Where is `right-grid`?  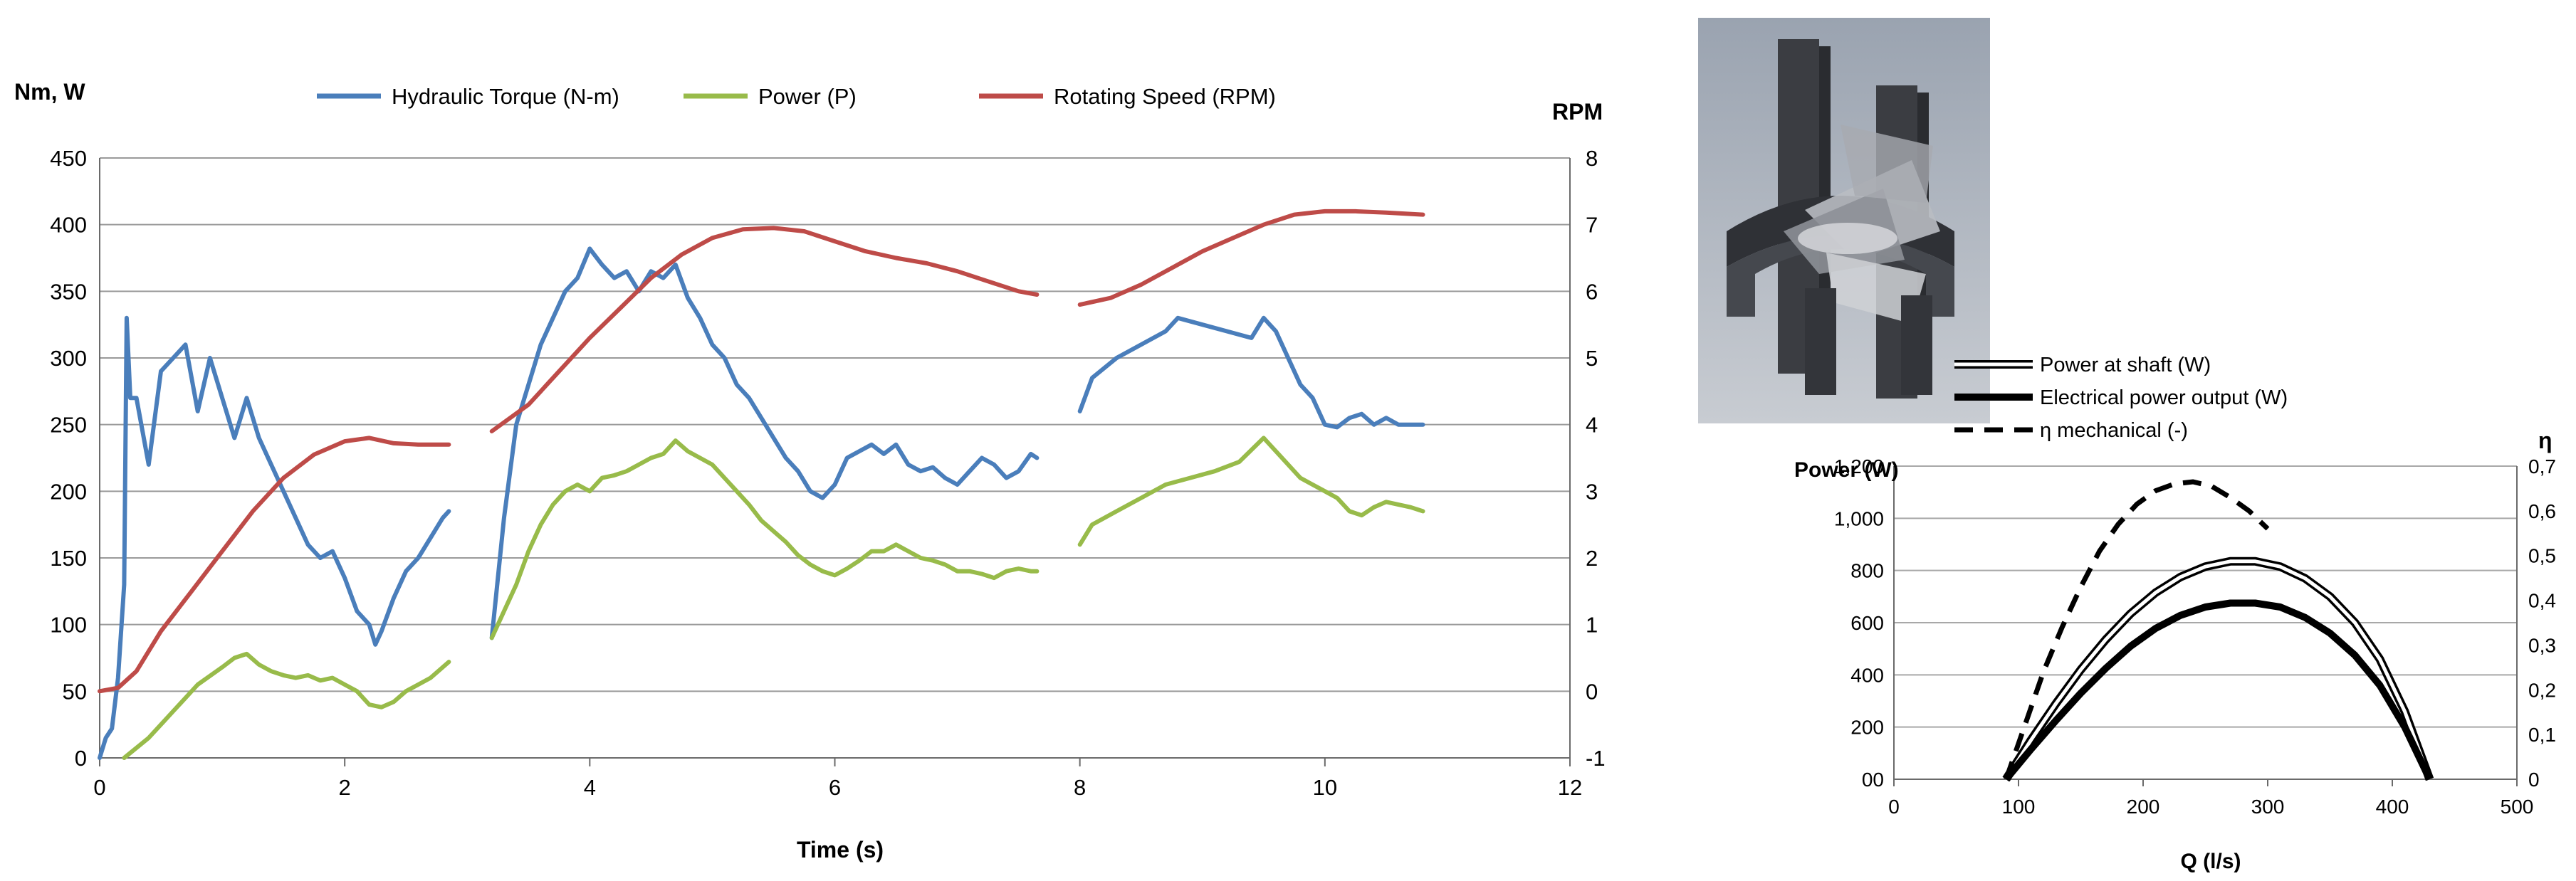
right-grid is located at coordinates (2205, 596).